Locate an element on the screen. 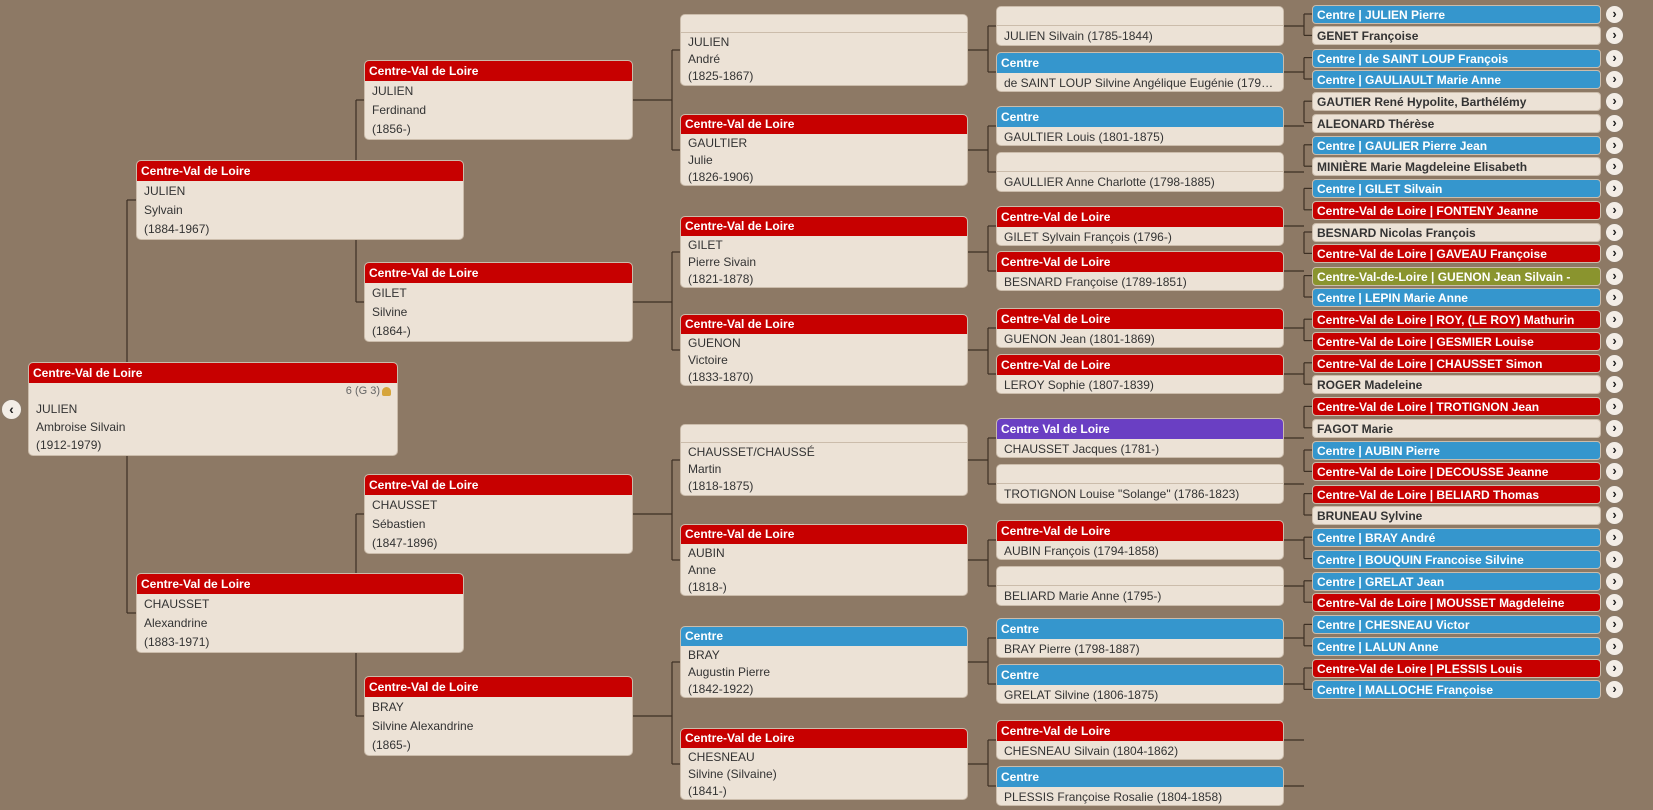 The image size is (1653, 810). ancestor-link: Centre | JULIEN Pierre is located at coordinates (1456, 14).